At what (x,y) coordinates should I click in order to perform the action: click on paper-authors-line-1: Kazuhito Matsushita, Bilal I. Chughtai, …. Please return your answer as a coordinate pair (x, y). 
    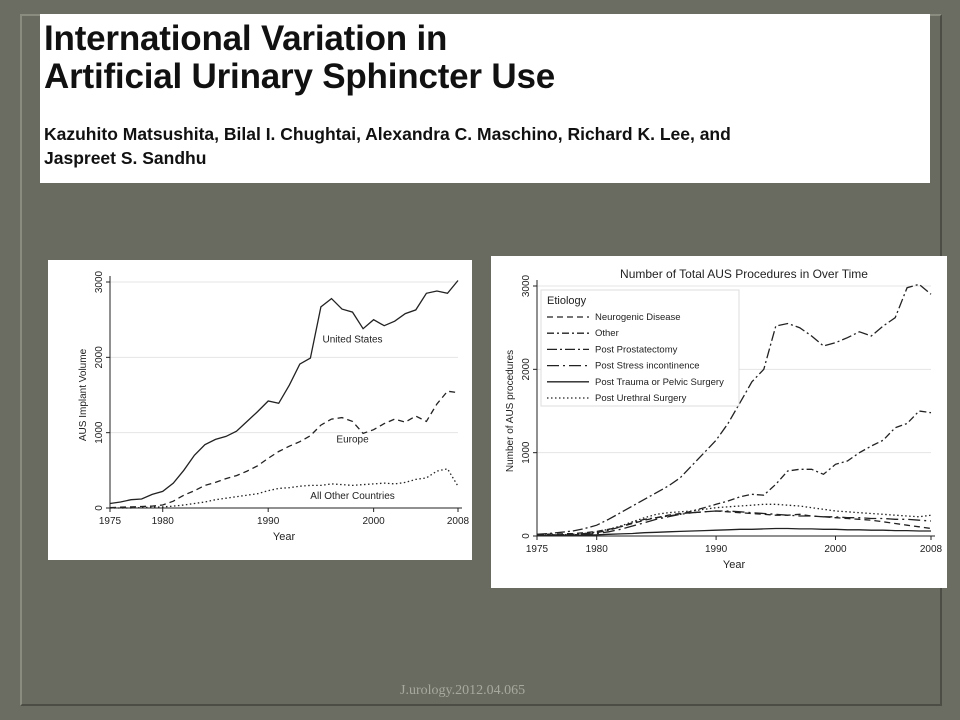
    Looking at the image, I should click on (387, 134).